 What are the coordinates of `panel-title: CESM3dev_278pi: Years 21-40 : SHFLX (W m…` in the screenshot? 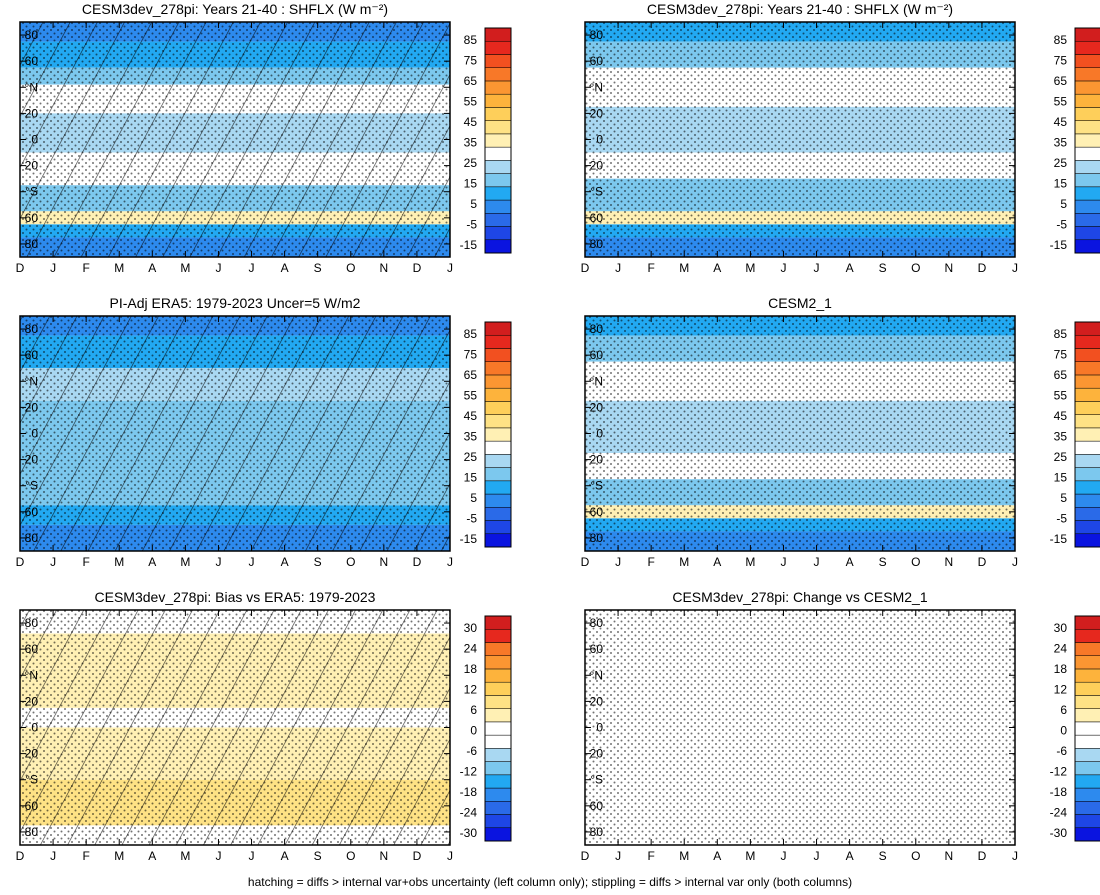 It's located at (235, 9).